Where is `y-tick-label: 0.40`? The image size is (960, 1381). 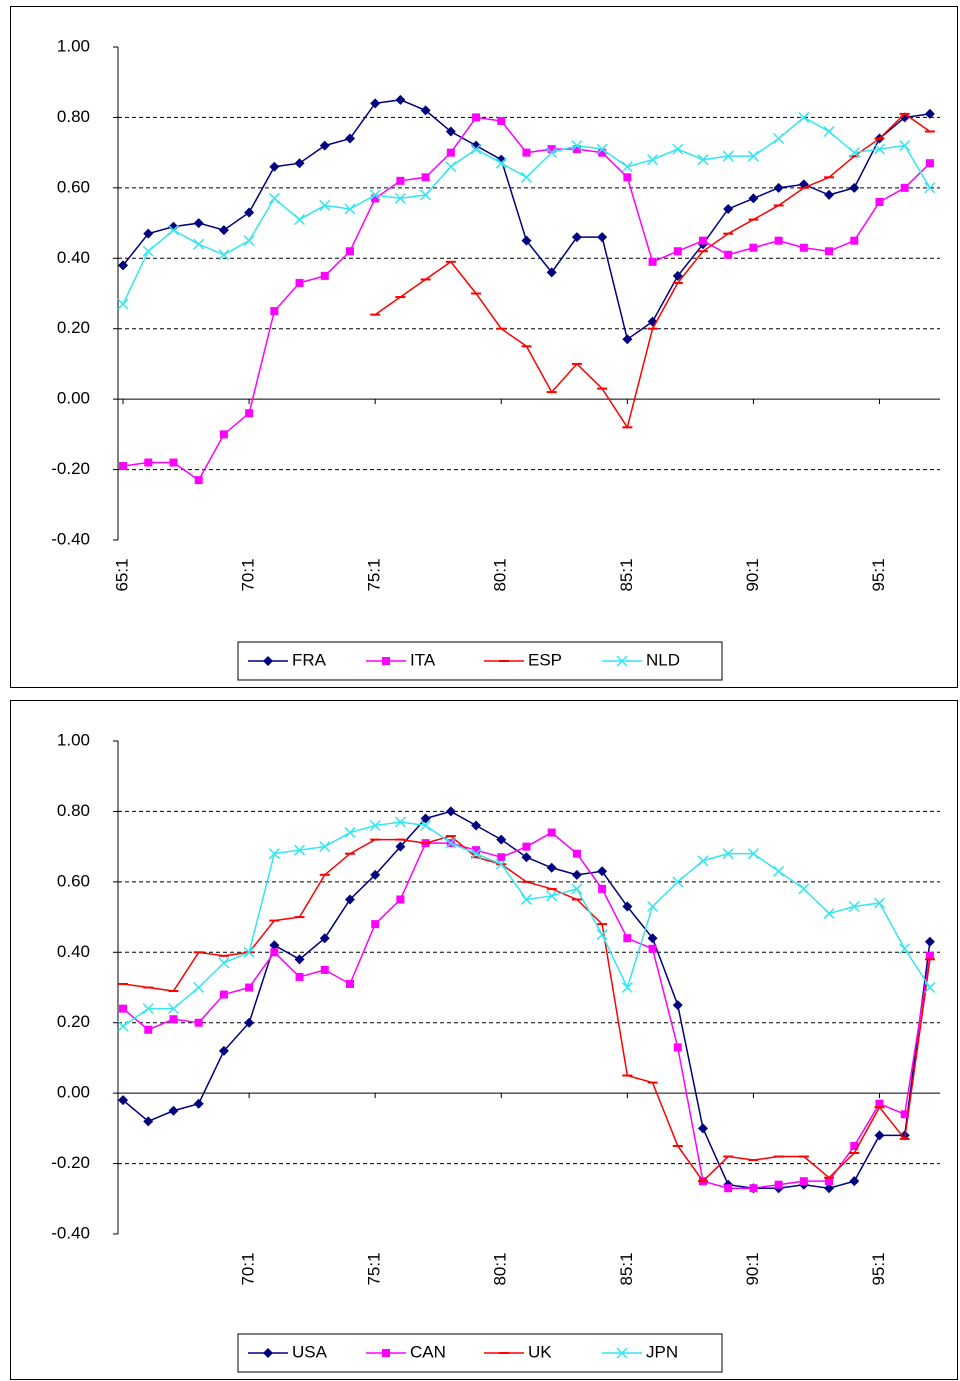
y-tick-label: 0.40 is located at coordinates (73, 951).